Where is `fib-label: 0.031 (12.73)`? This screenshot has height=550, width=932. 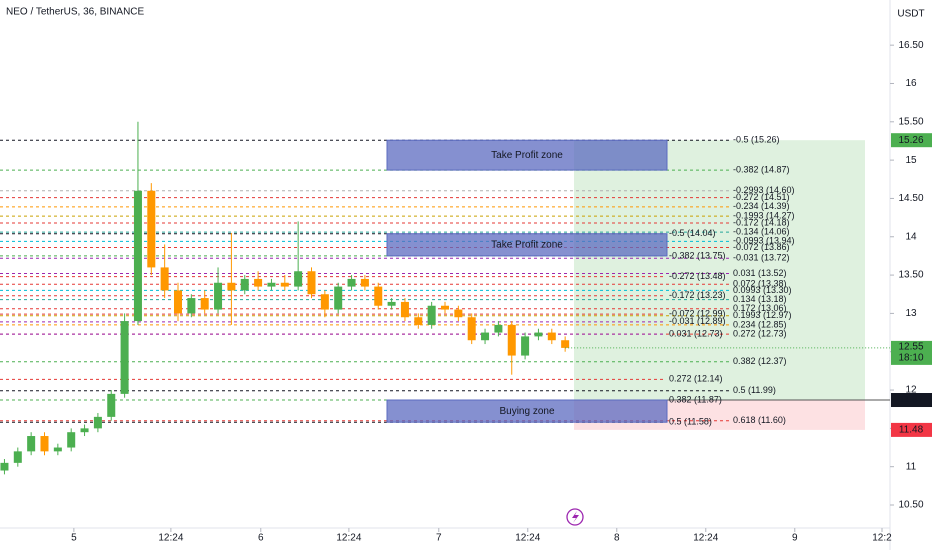 fib-label: 0.031 (12.73) is located at coordinates (696, 333).